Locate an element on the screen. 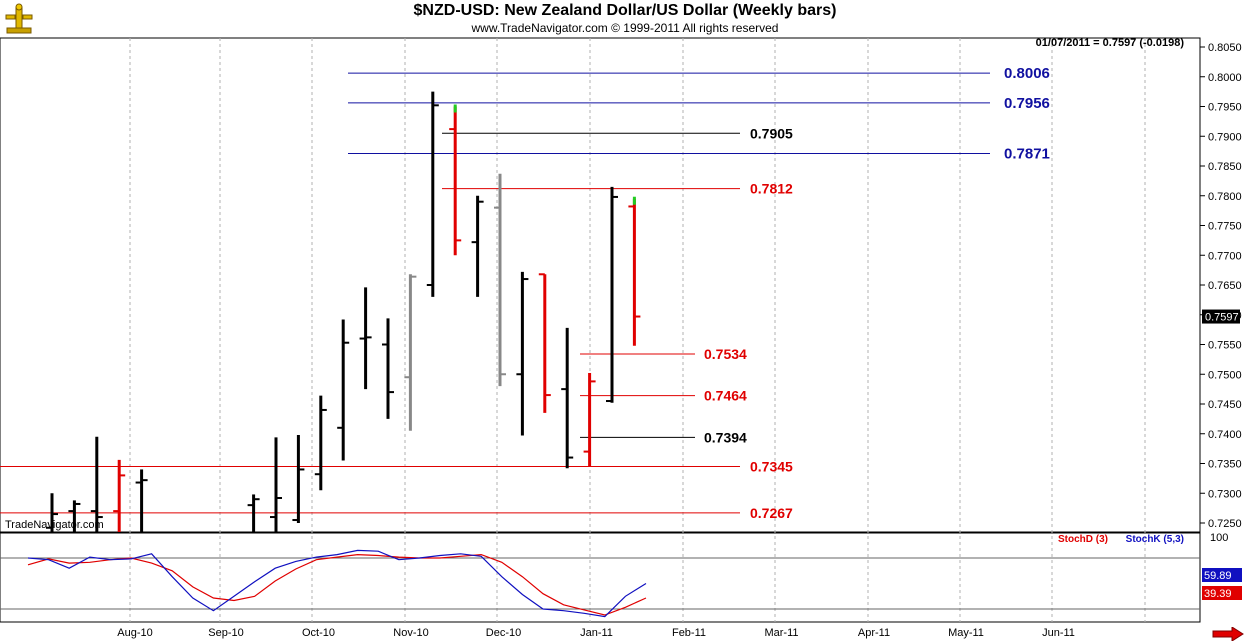  y-tick-label: 0.7550 is located at coordinates (1225, 346).